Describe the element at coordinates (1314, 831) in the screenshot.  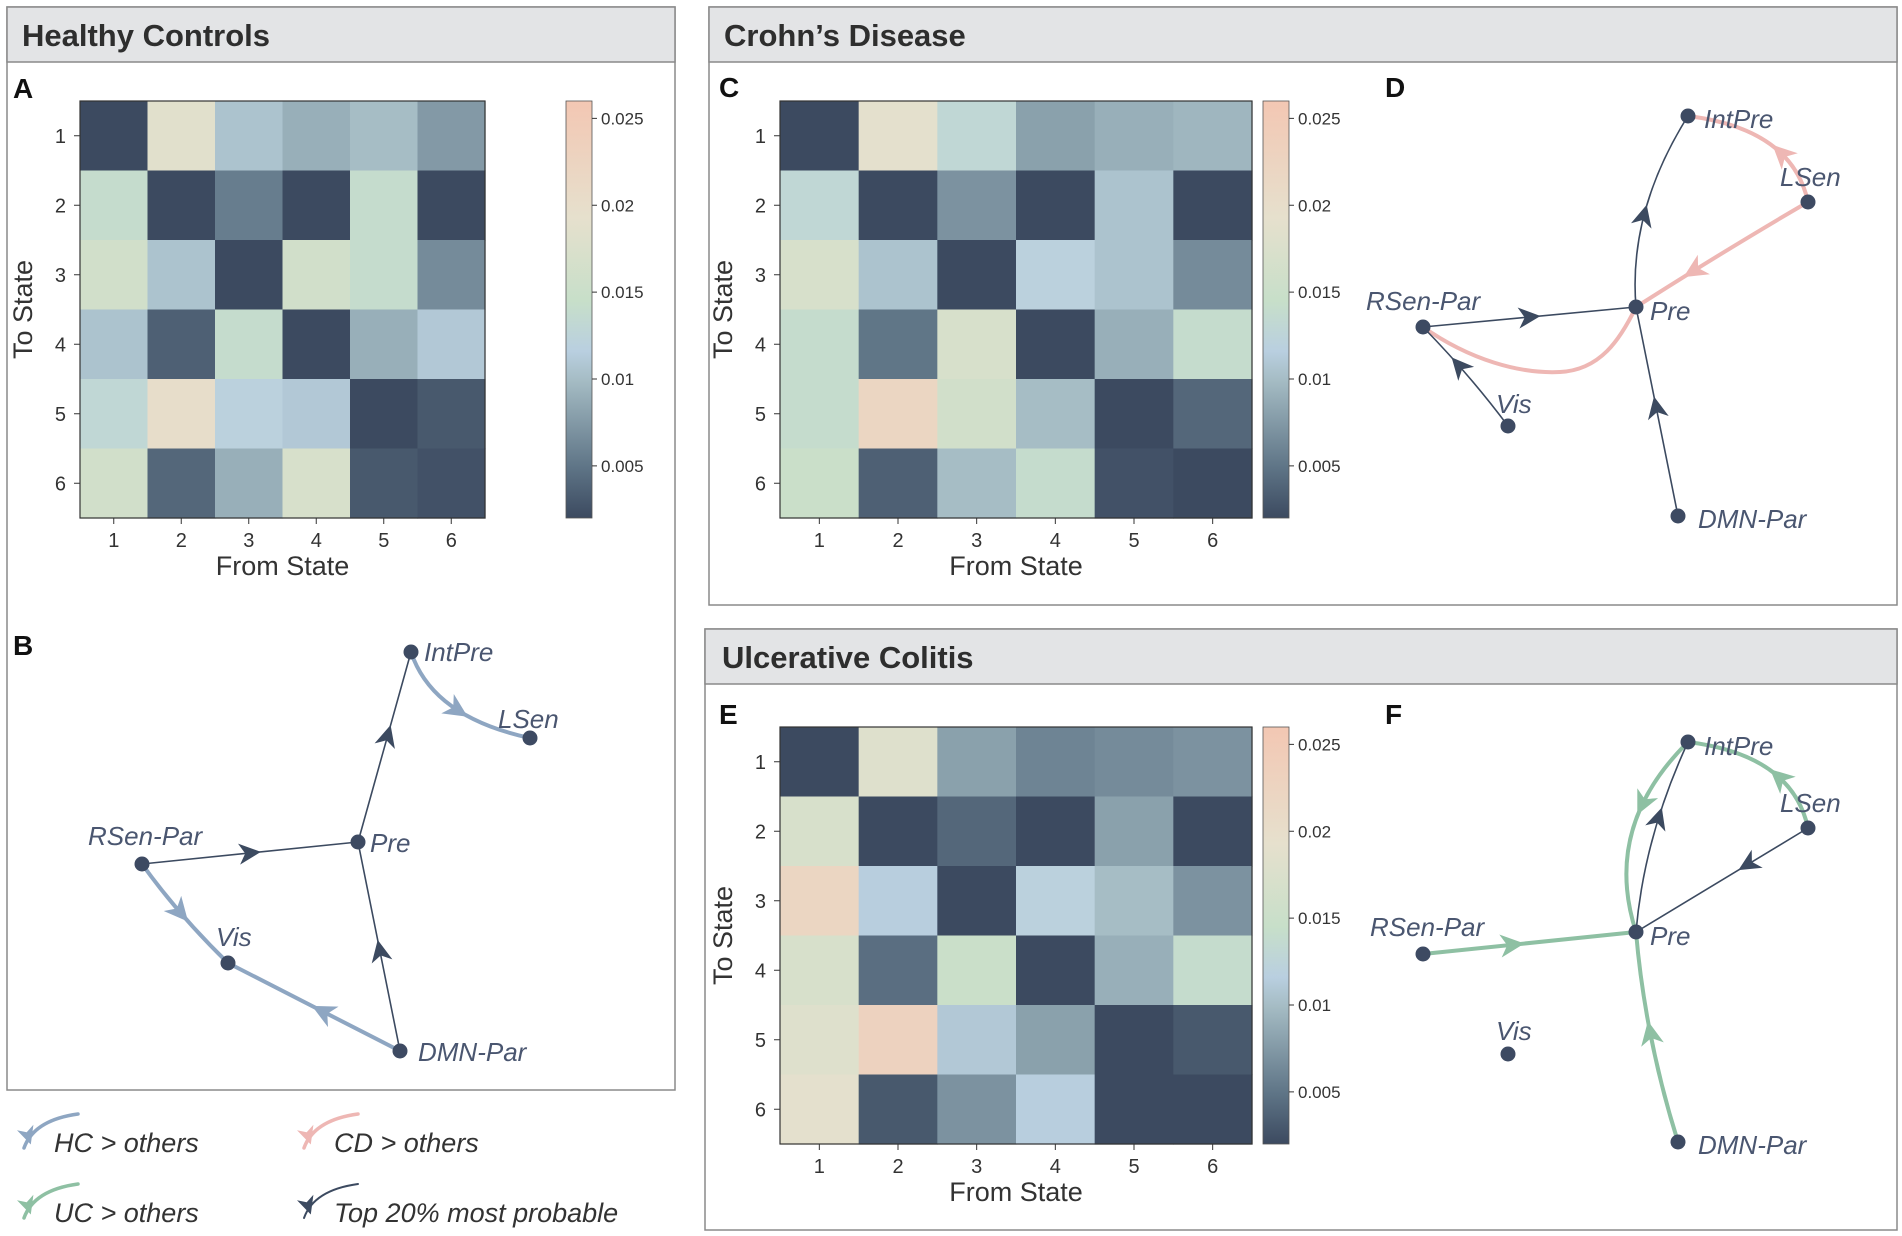
I see `colorbar-tick-label: 0.02` at that location.